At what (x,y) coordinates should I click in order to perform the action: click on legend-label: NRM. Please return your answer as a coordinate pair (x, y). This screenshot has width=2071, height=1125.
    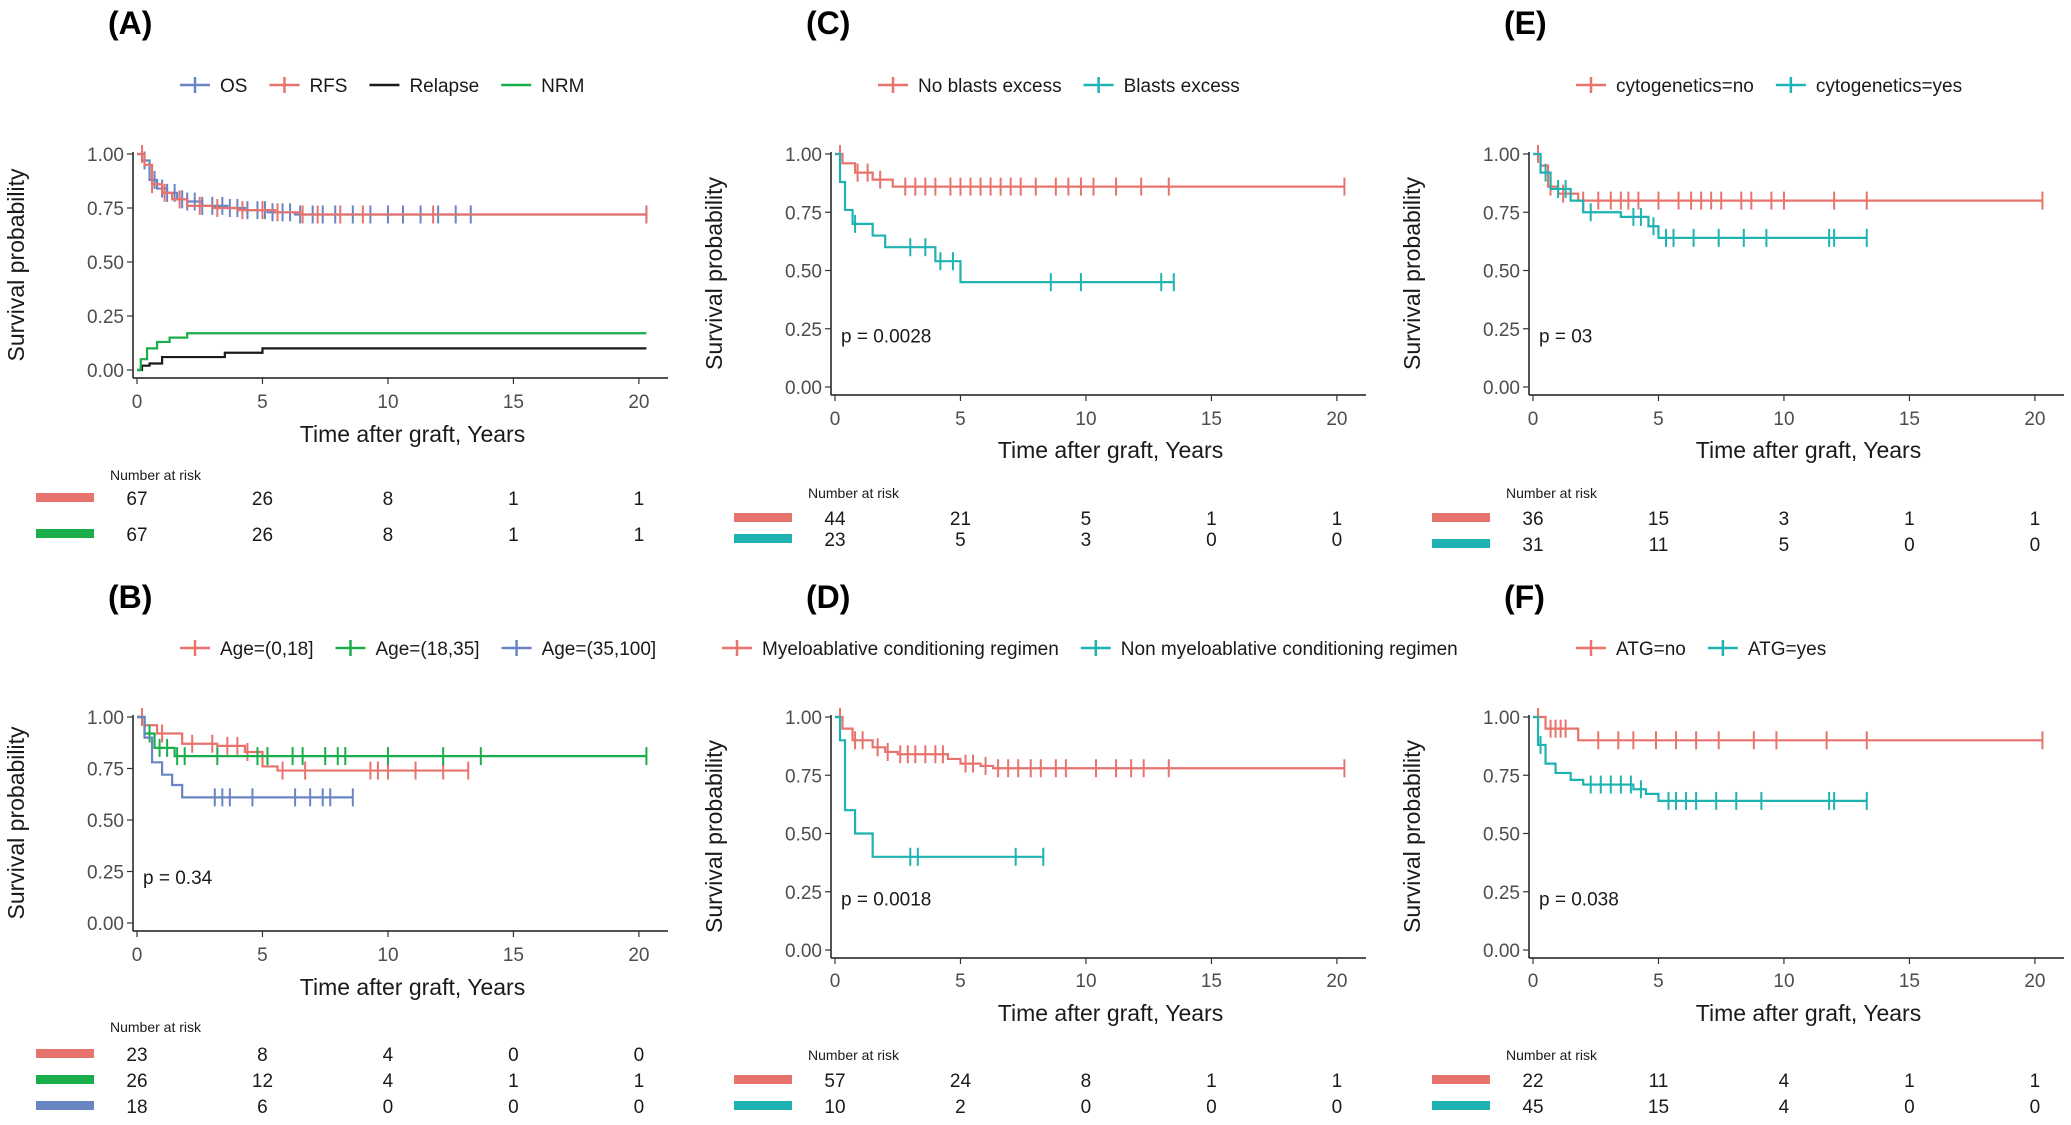
    Looking at the image, I should click on (562, 86).